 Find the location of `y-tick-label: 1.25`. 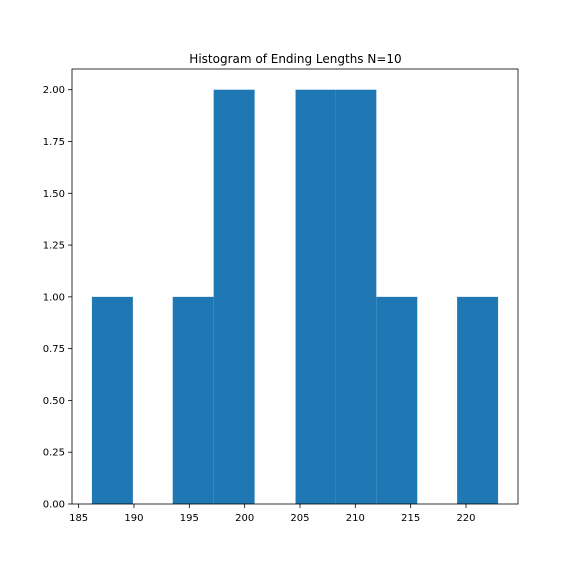

y-tick-label: 1.25 is located at coordinates (54, 246).